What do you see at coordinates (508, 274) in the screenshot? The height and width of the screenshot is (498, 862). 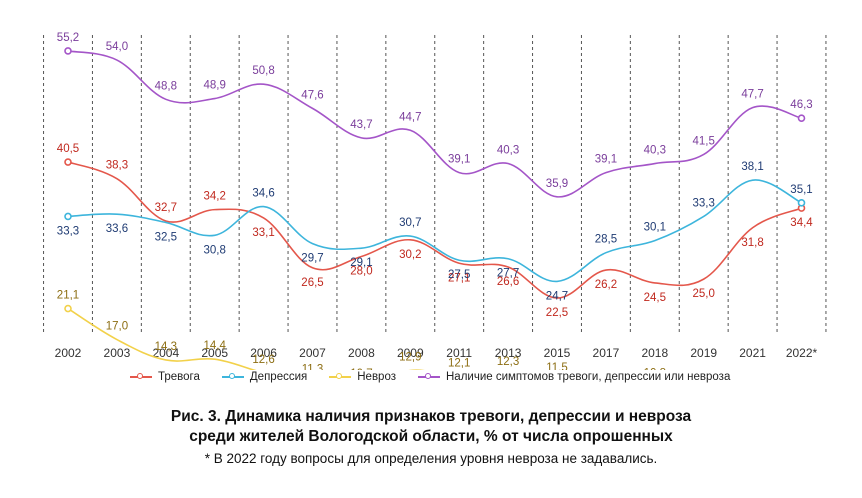 I see `data-label-depression: 27,7` at bounding box center [508, 274].